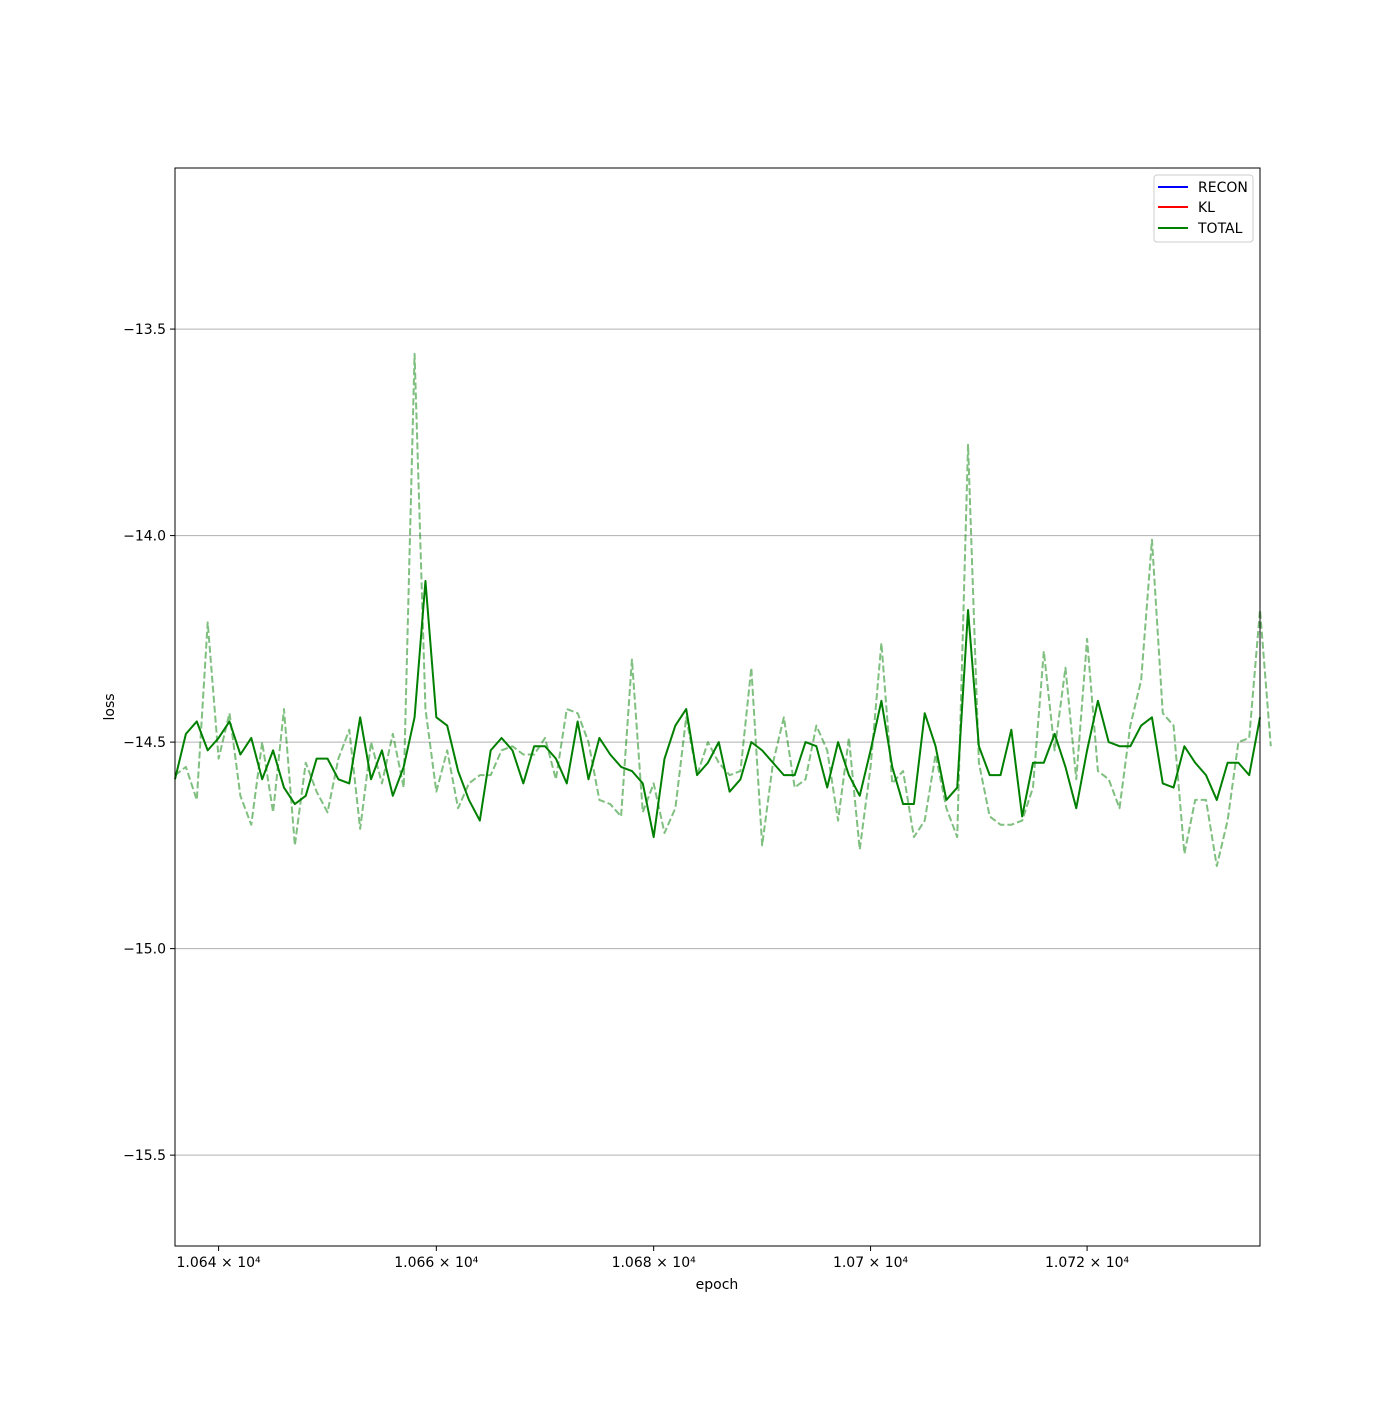 The height and width of the screenshot is (1405, 1400). I want to click on y-tick-label: −15.5, so click(144, 1156).